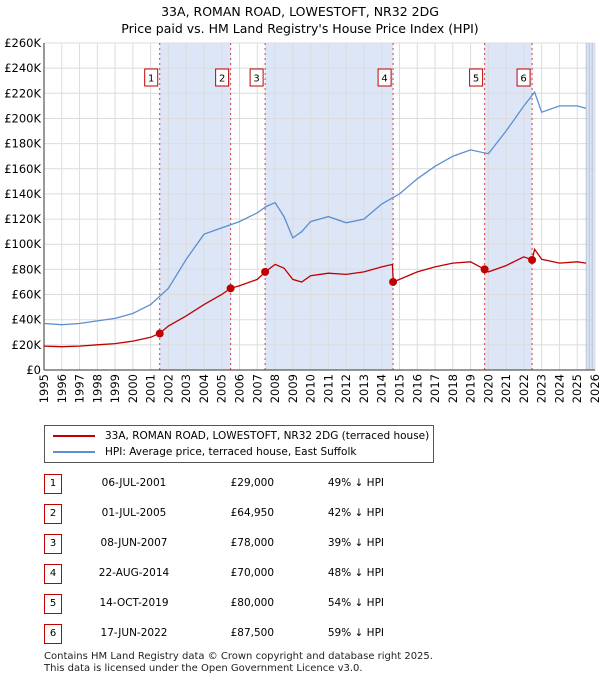 The width and height of the screenshot is (600, 680). What do you see at coordinates (74, 436) in the screenshot?
I see `legend-swatch-property` at bounding box center [74, 436].